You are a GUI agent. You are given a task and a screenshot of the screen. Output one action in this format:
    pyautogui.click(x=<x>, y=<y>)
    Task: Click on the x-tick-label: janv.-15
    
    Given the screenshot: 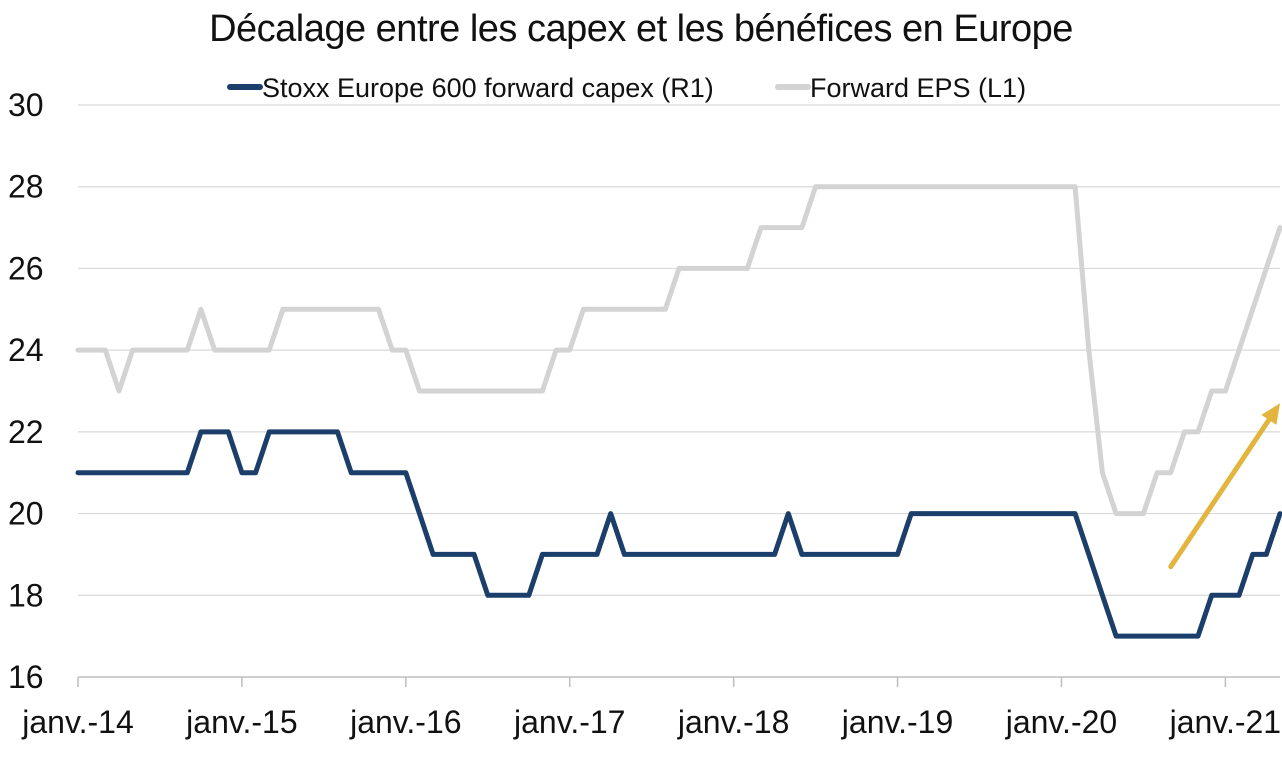 What is the action you would take?
    pyautogui.click(x=241, y=722)
    